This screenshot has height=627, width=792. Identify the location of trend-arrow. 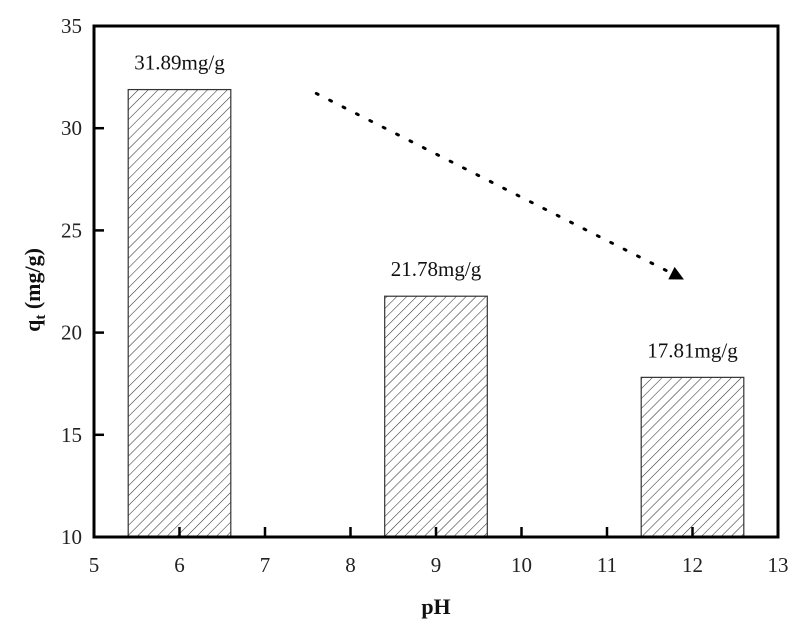
(499, 185).